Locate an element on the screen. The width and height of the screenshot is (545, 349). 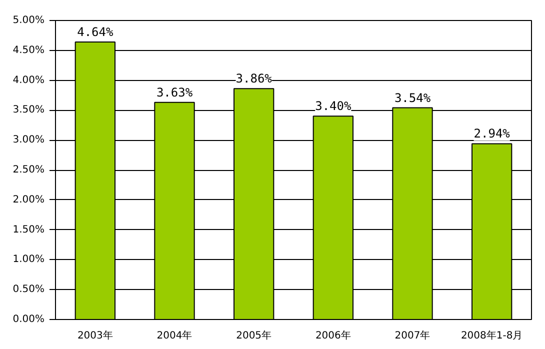
data-label: 3.86% is located at coordinates (254, 79).